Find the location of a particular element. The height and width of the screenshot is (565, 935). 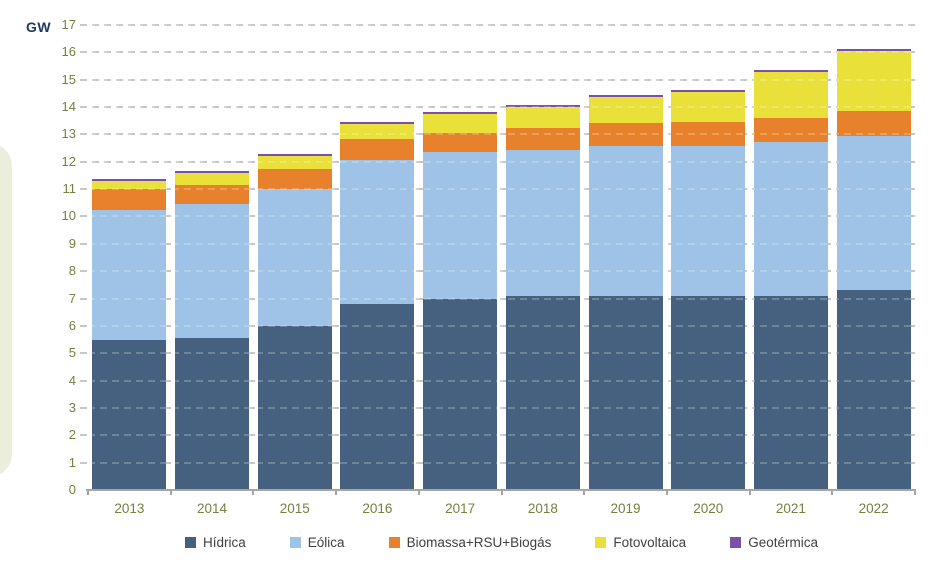

legend-item-geotermica: Geotérmica is located at coordinates (774, 542).